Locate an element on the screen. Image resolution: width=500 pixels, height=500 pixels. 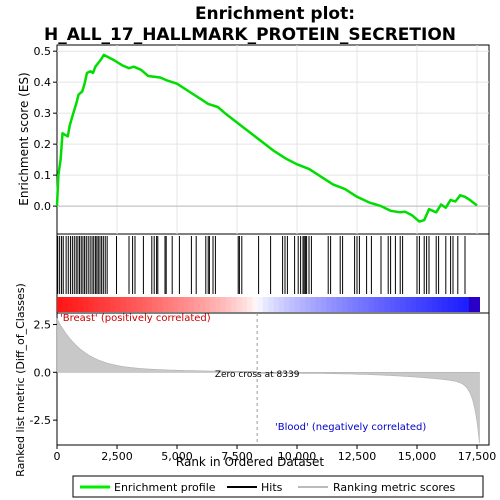
x-tick-label: 15,000 is located at coordinates (417, 456).